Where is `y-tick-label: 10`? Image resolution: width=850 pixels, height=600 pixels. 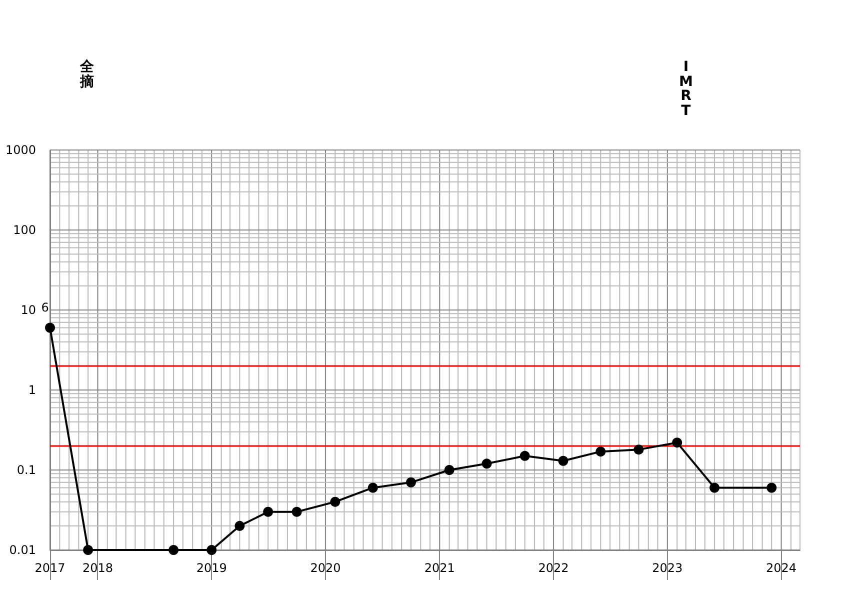
y-tick-label: 10 is located at coordinates (28, 310).